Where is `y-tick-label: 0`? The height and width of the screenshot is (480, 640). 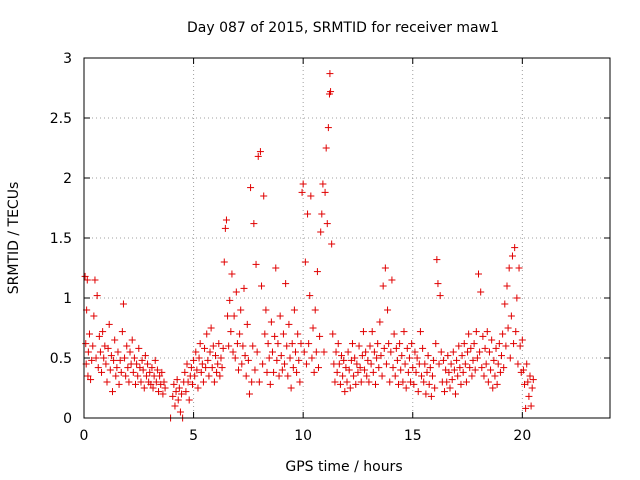
y-tick-label: 0 is located at coordinates (67, 419).